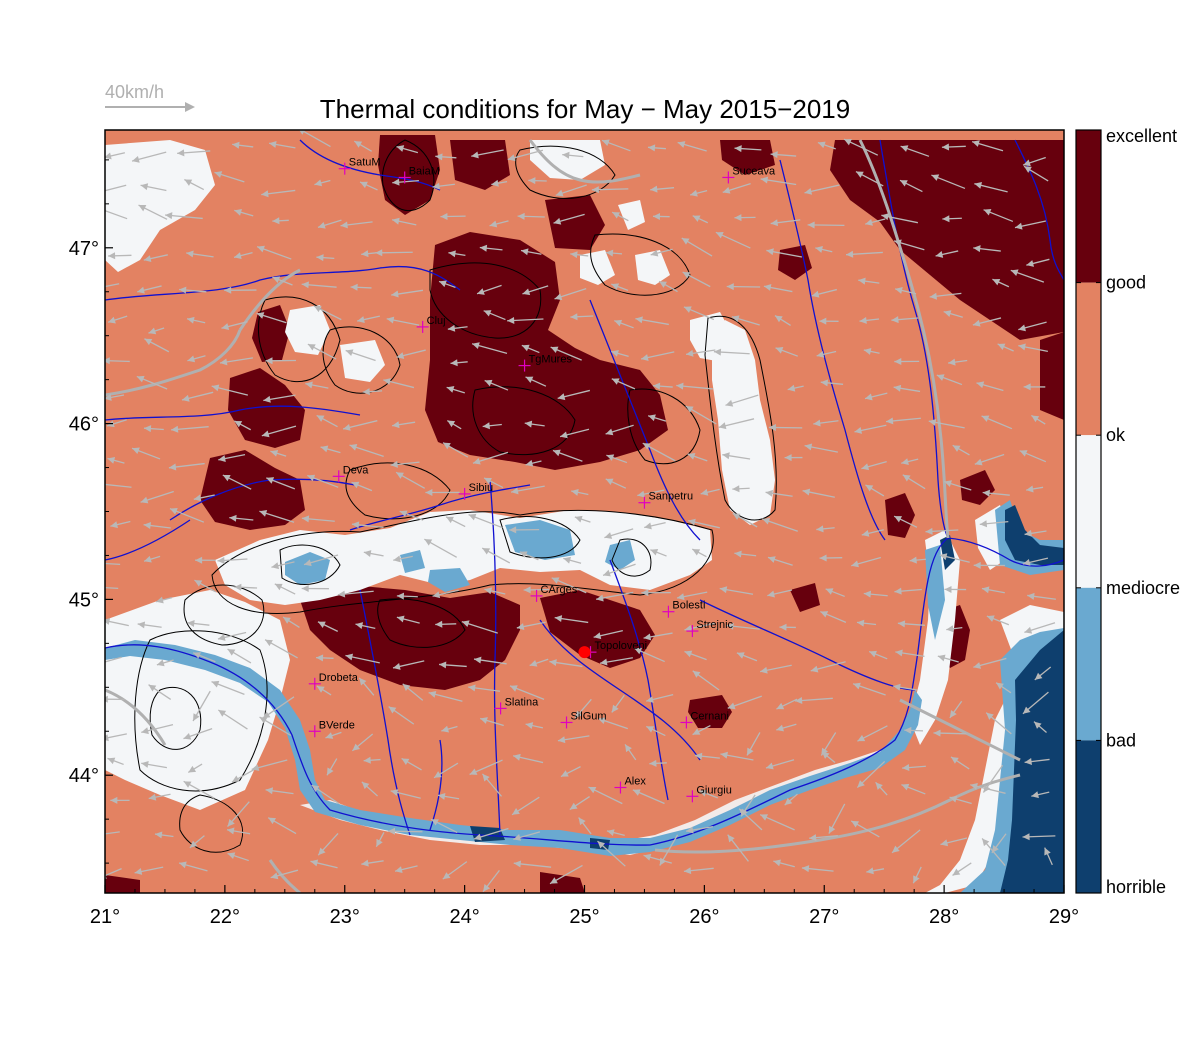  Describe the element at coordinates (84, 249) in the screenshot. I see `y-tick-label: 47°` at that location.